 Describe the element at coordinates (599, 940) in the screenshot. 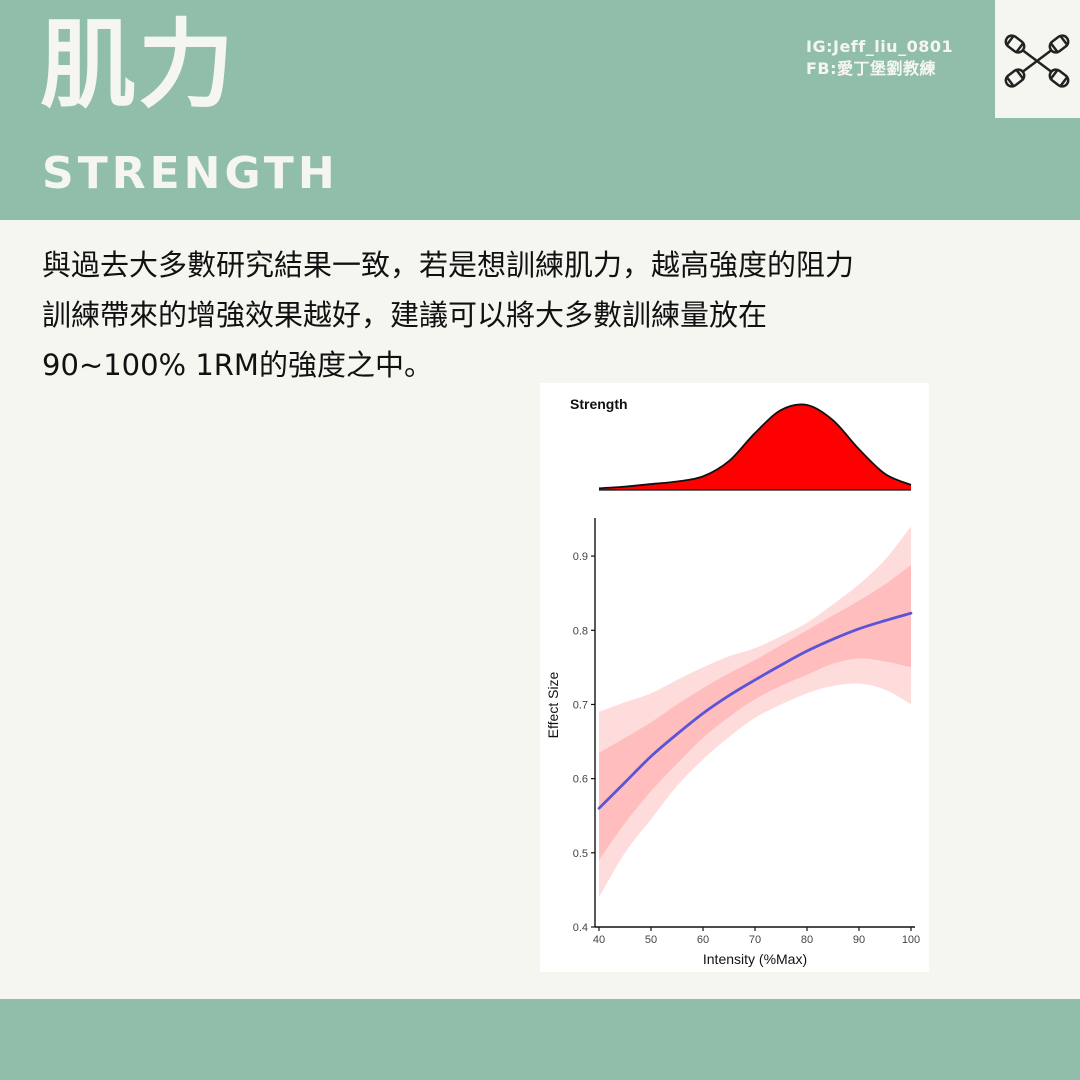

I see `x-tick-label: 40` at that location.